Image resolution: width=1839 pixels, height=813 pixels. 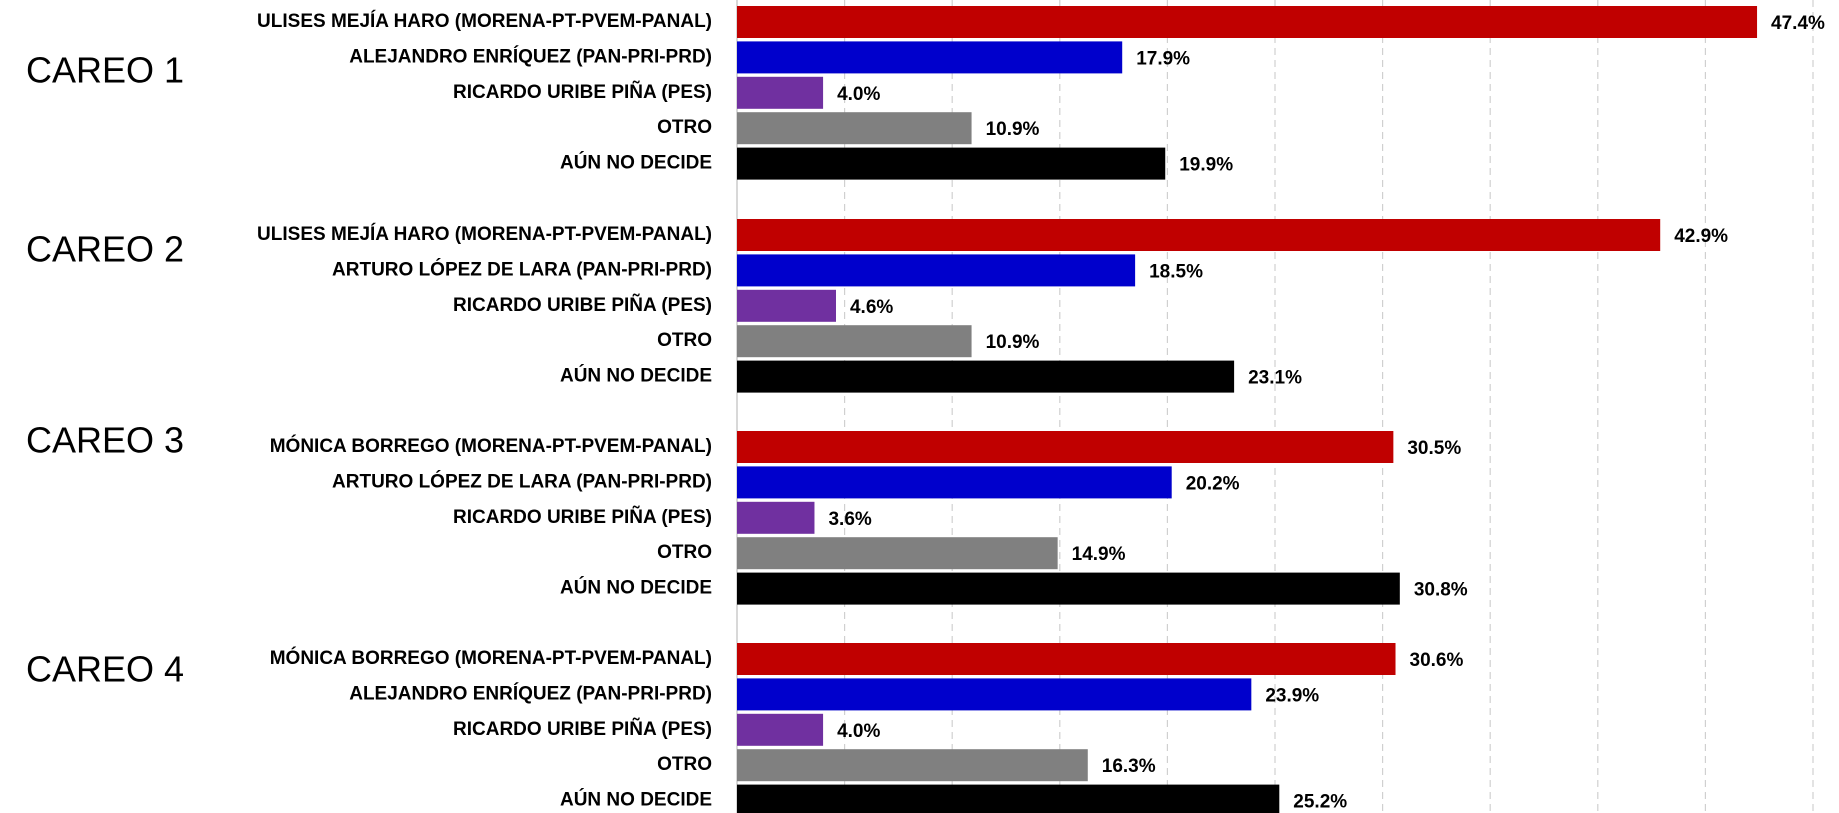 I want to click on value-label: 42.9%, so click(x=1701, y=236).